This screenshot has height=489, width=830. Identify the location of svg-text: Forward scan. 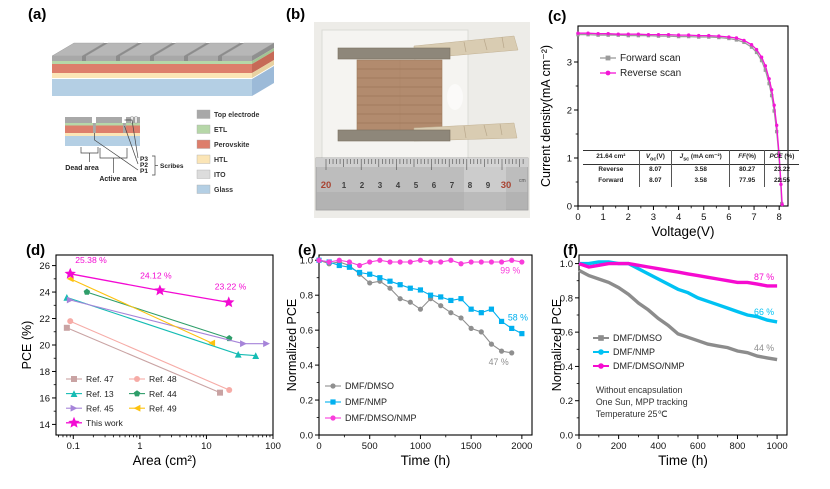
(650, 58).